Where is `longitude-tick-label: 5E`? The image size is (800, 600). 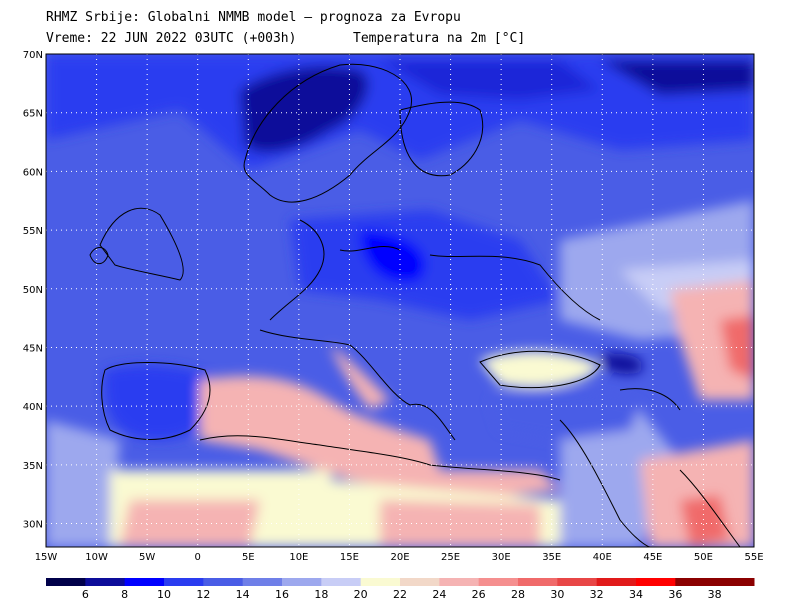 longitude-tick-label: 5E is located at coordinates (248, 557).